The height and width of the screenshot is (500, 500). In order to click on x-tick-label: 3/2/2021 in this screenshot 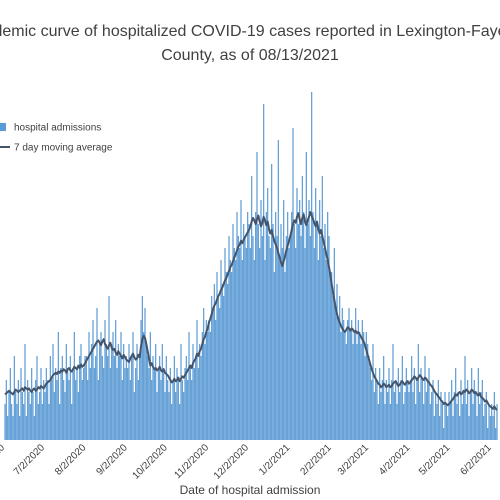, I will do `click(354, 460)`.